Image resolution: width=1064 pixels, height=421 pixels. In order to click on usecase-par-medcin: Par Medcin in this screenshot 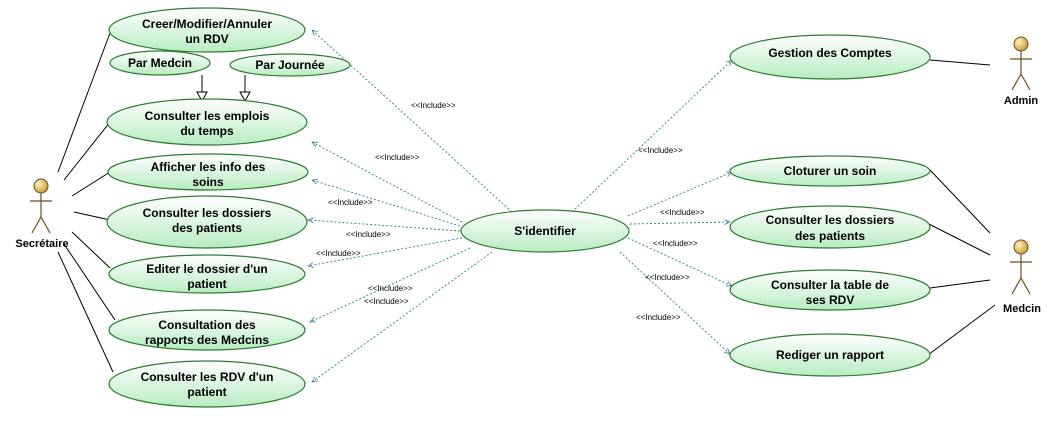, I will do `click(160, 63)`.